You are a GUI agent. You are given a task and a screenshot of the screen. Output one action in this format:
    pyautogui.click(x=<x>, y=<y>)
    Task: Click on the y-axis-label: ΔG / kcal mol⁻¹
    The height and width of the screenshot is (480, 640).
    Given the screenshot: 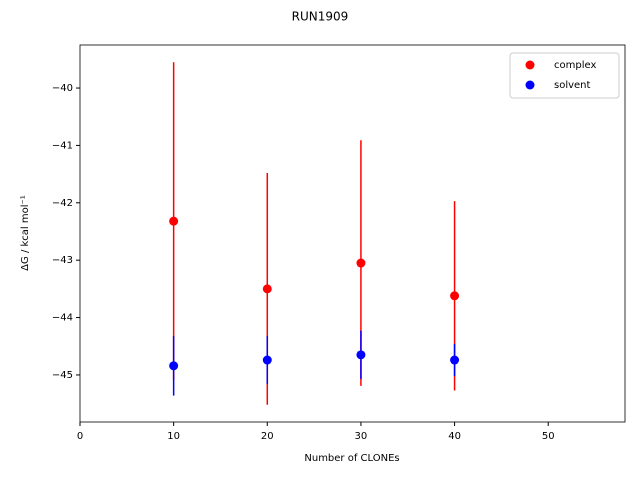 What is the action you would take?
    pyautogui.click(x=25, y=233)
    